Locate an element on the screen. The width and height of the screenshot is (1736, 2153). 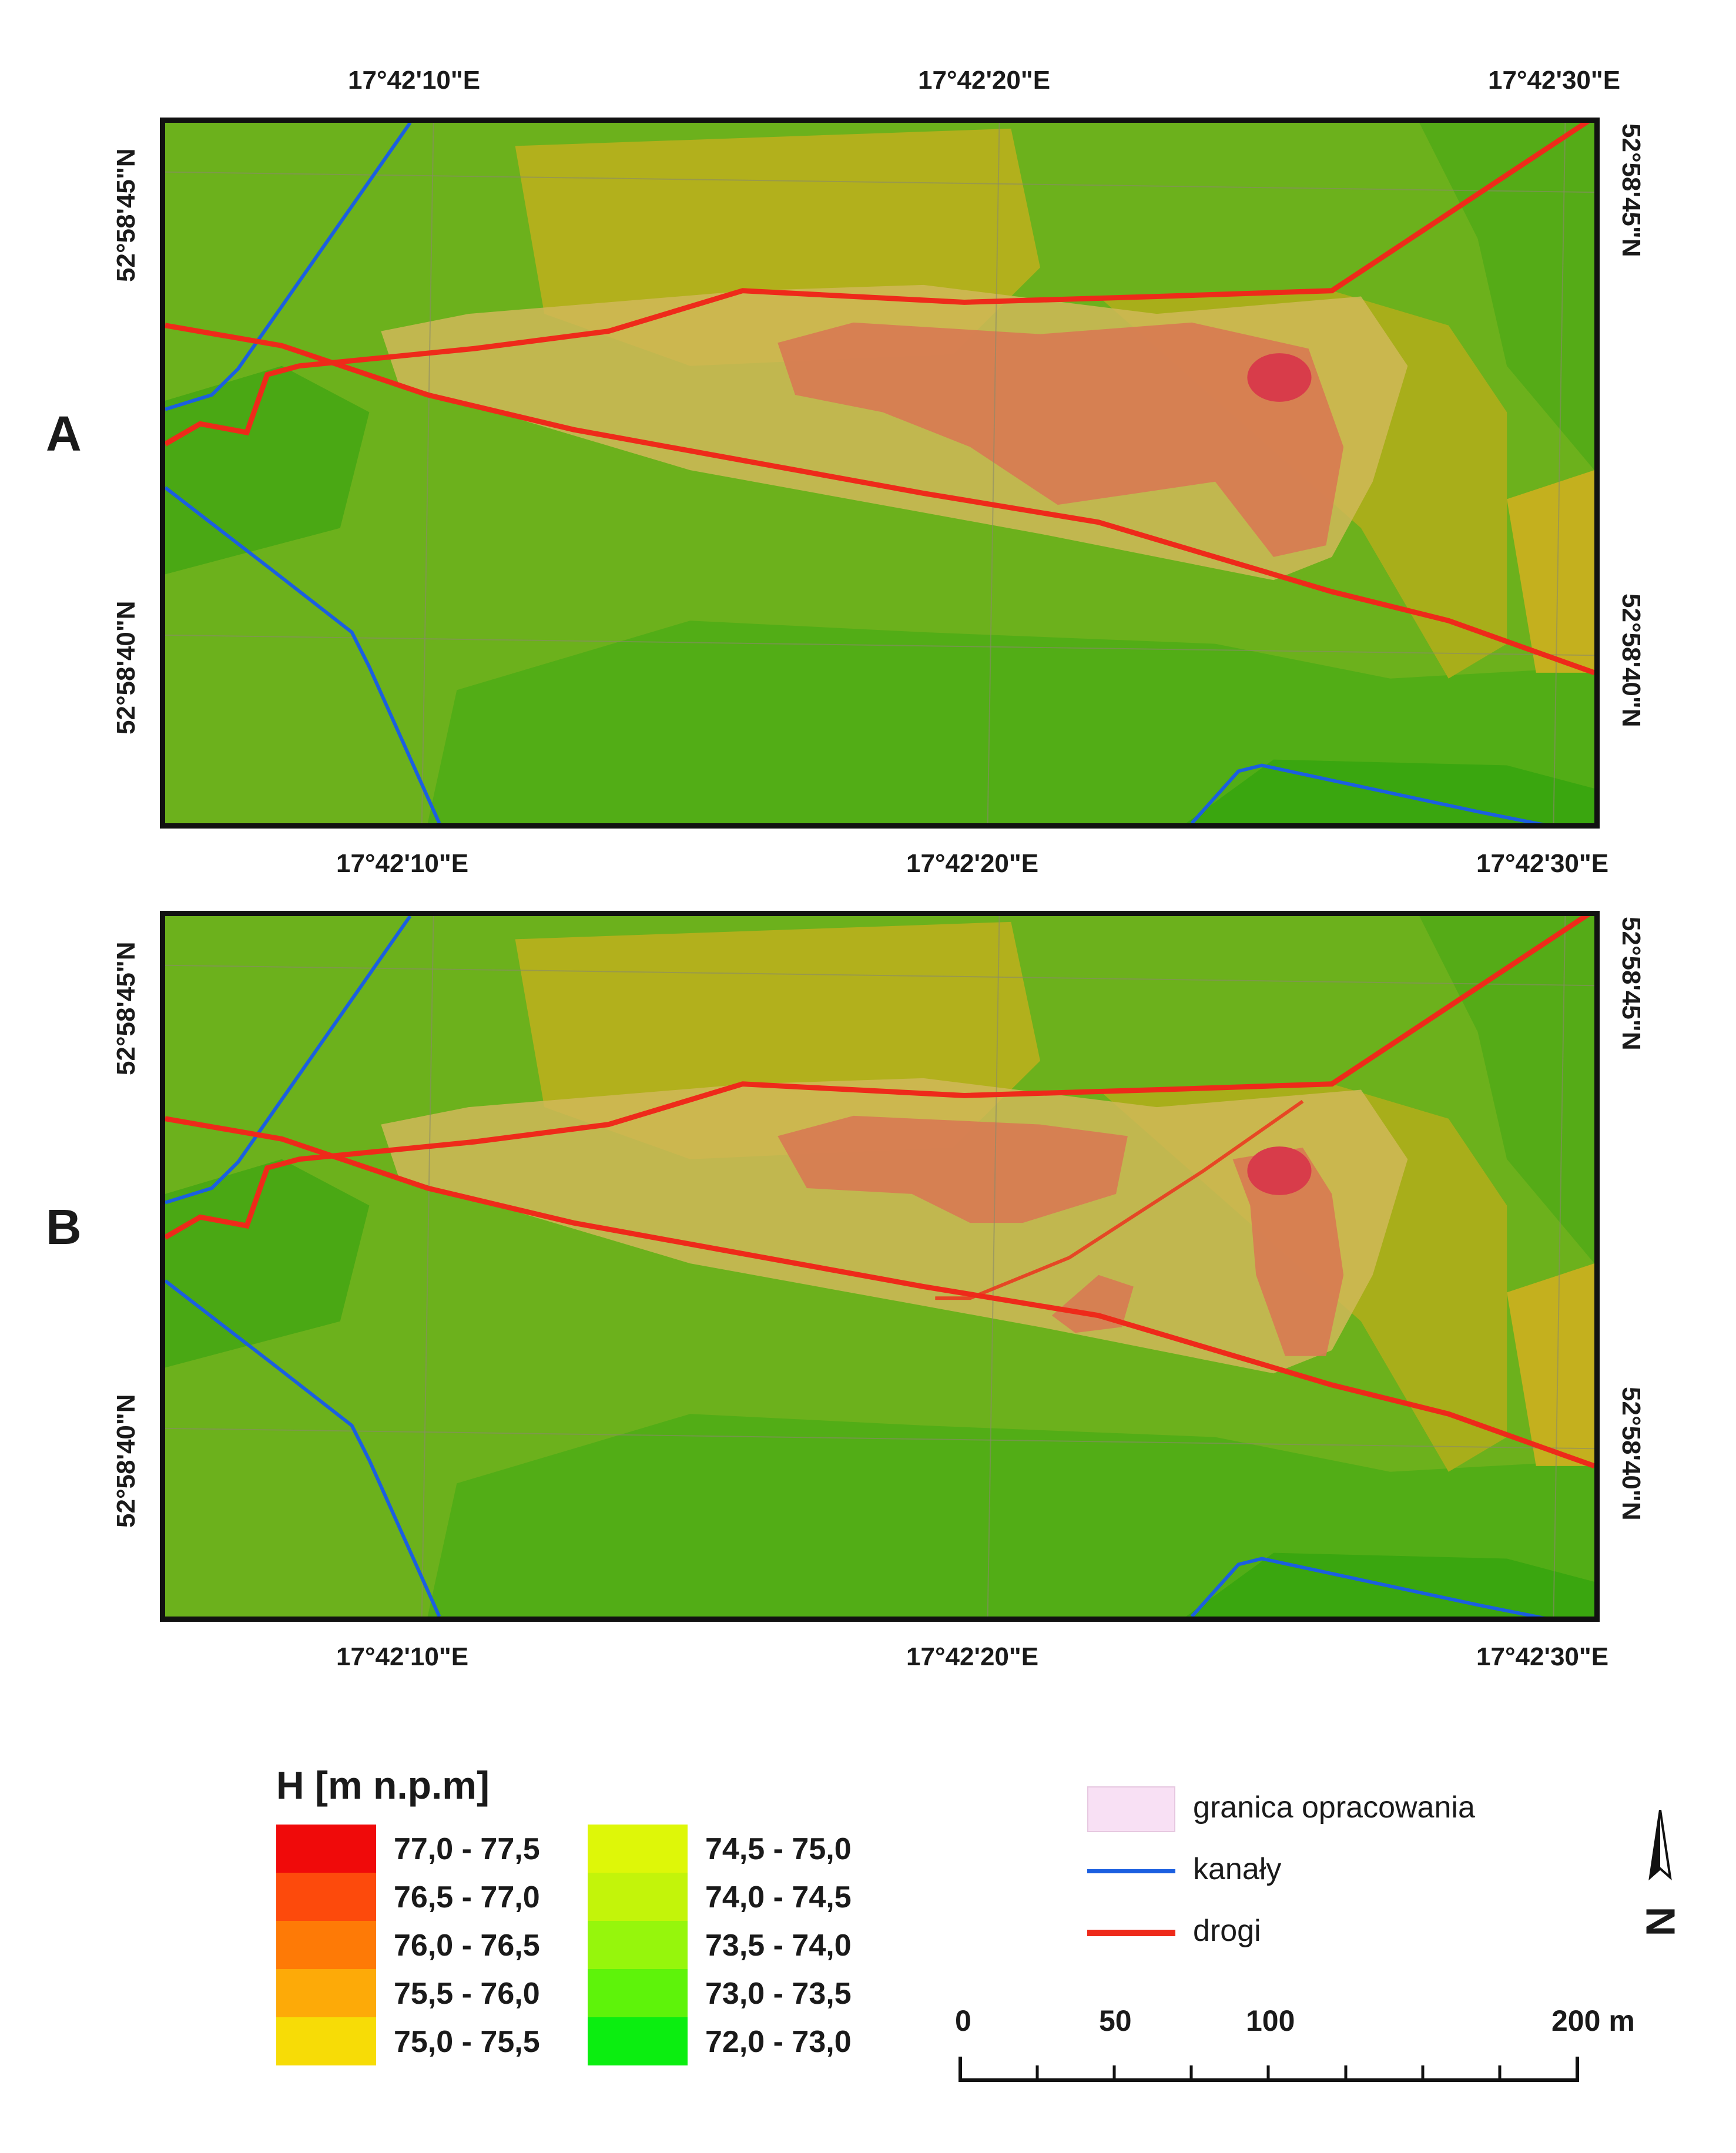
panel-label-a: A is located at coordinates (64, 433).